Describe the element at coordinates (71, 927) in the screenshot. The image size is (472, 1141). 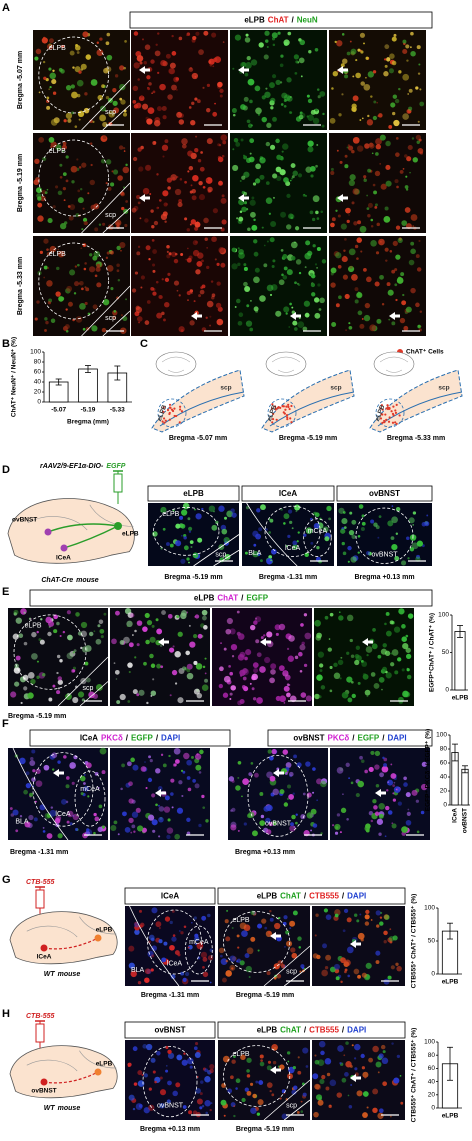
I see `brain-detail` at that location.